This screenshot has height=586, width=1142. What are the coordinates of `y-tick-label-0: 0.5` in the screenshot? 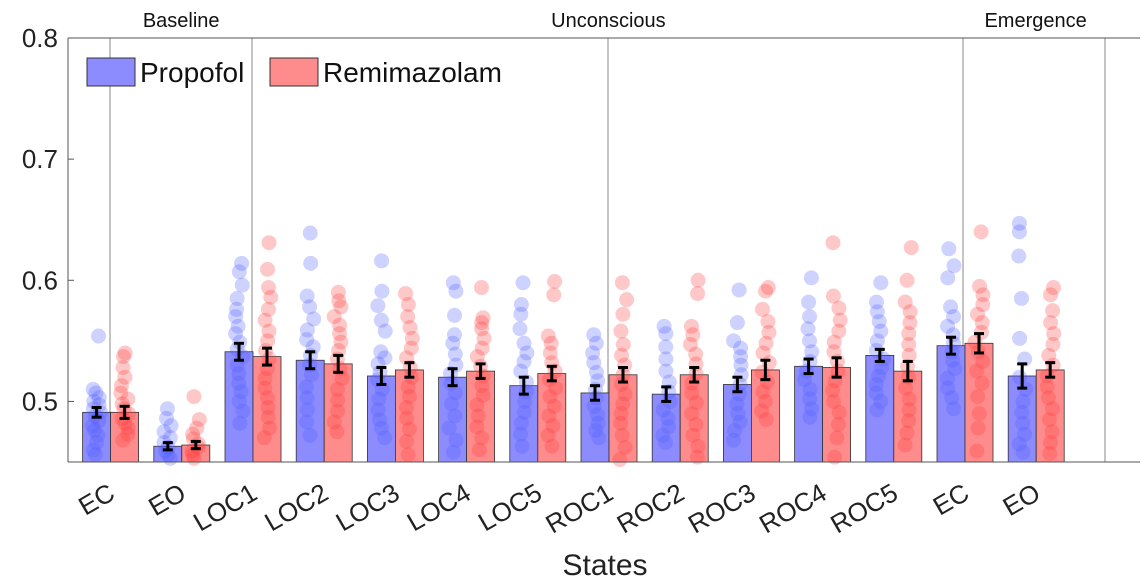 It's located at (40, 401).